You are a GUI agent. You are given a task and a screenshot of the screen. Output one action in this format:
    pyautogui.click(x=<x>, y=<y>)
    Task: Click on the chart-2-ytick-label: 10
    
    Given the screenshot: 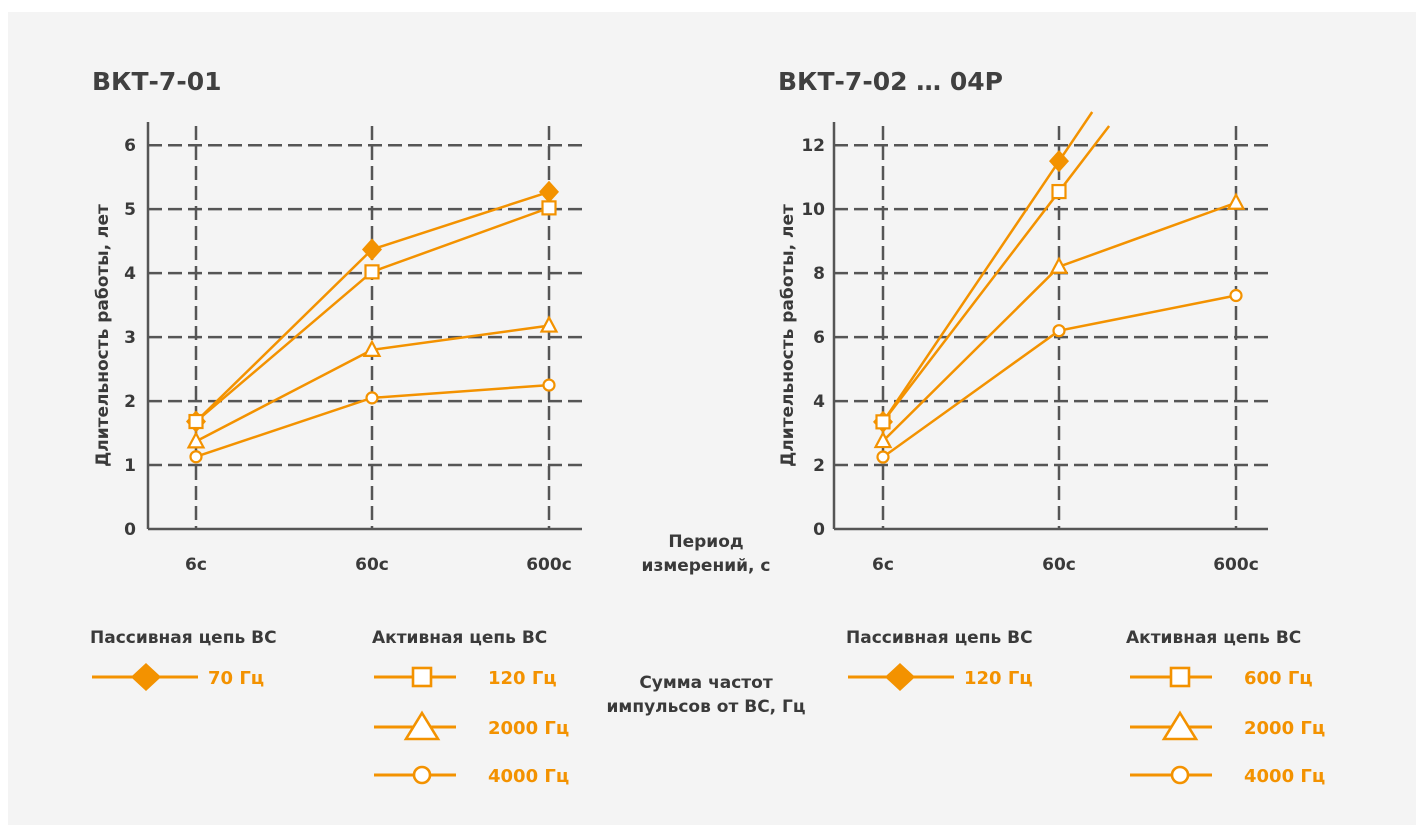 What is the action you would take?
    pyautogui.click(x=813, y=210)
    